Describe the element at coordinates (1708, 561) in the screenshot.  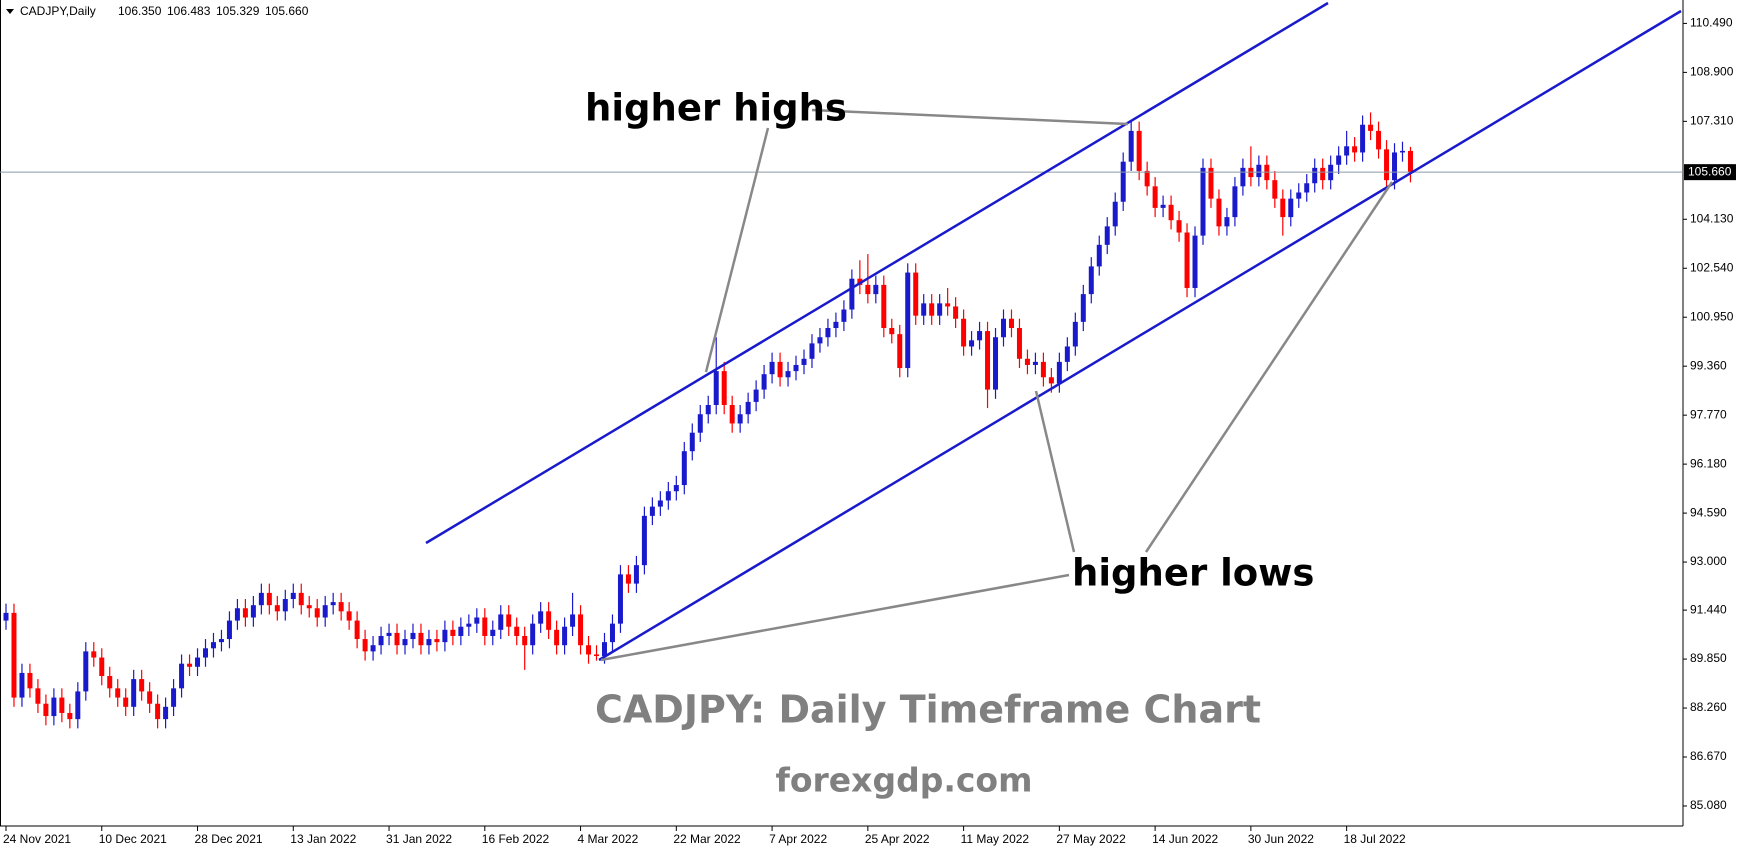
I see `y-tick-label: 93.000` at that location.